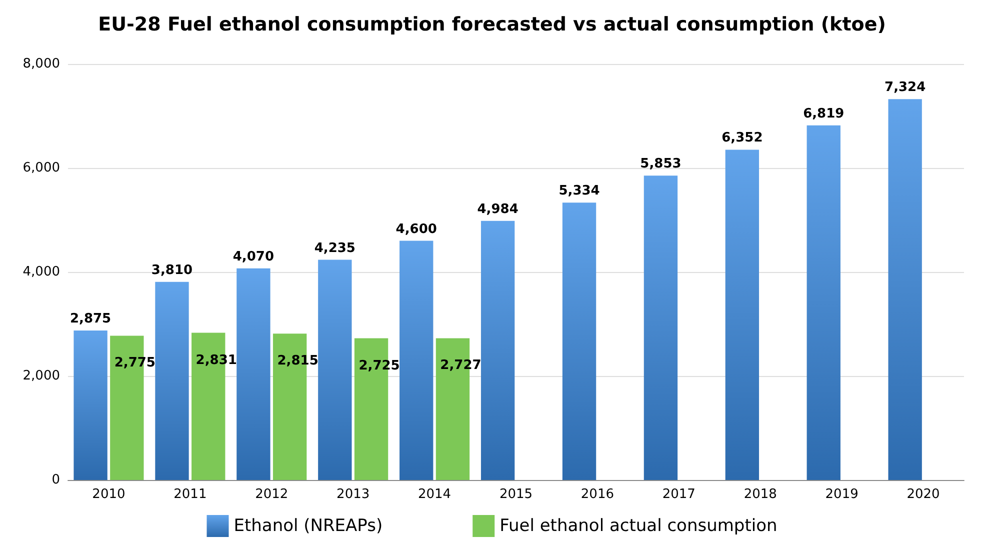 This screenshot has height=542, width=984. Describe the element at coordinates (172, 270) in the screenshot. I see `data-label: 3,810` at that location.